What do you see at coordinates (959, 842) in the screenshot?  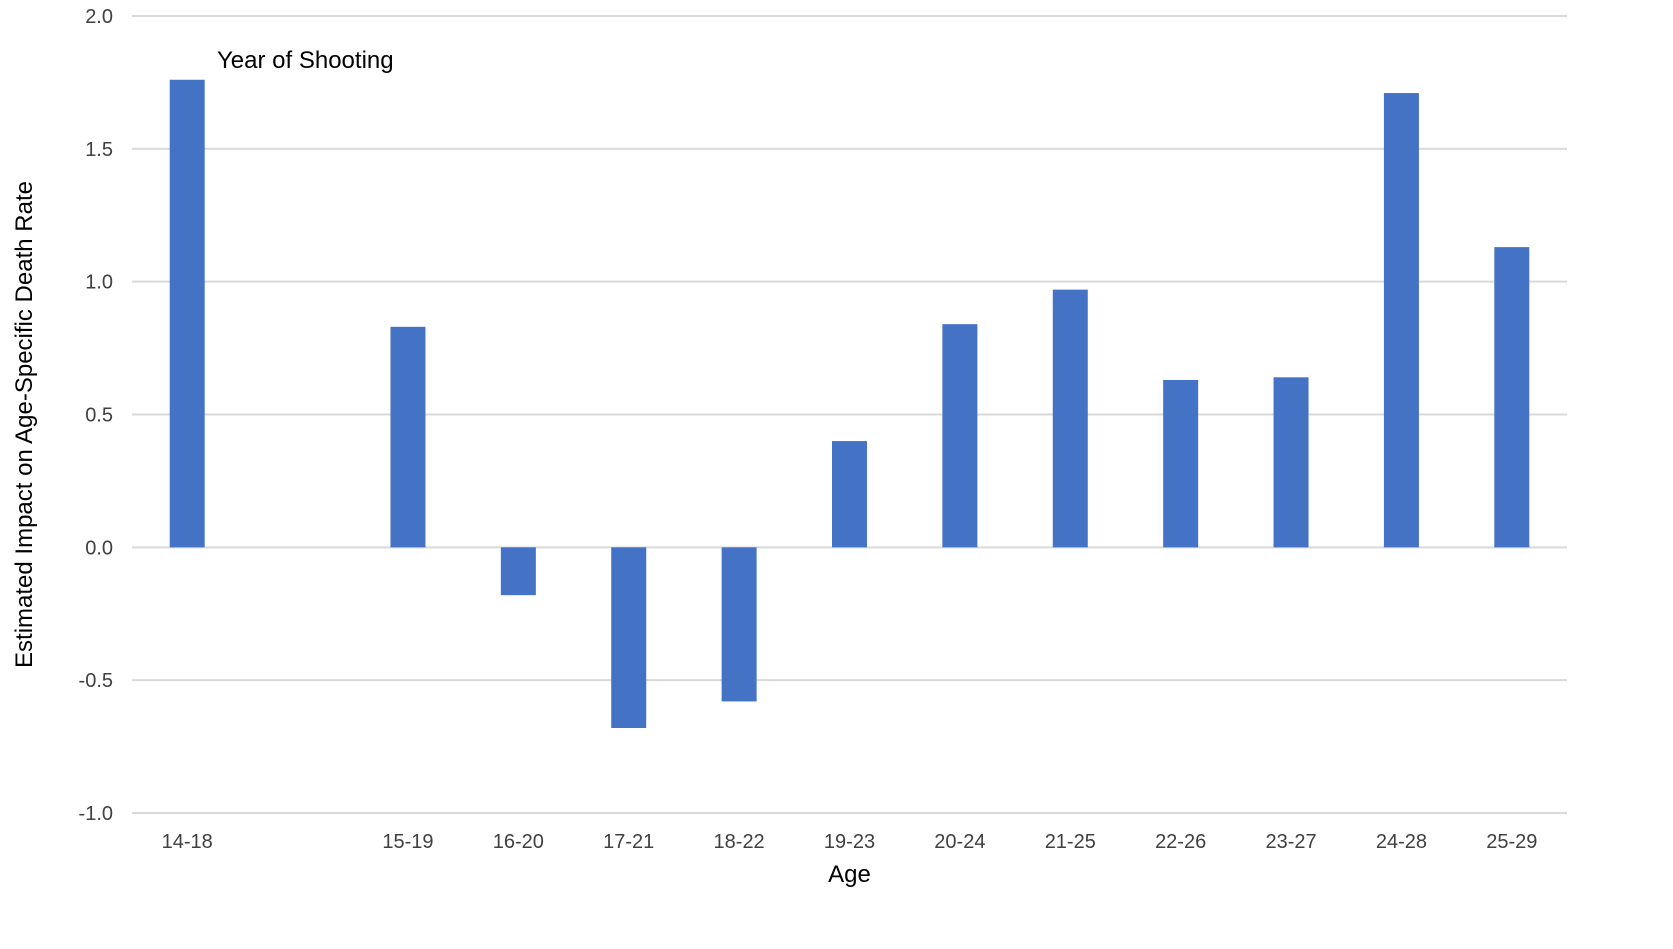 I see `x-tick-label: 20-24` at bounding box center [959, 842].